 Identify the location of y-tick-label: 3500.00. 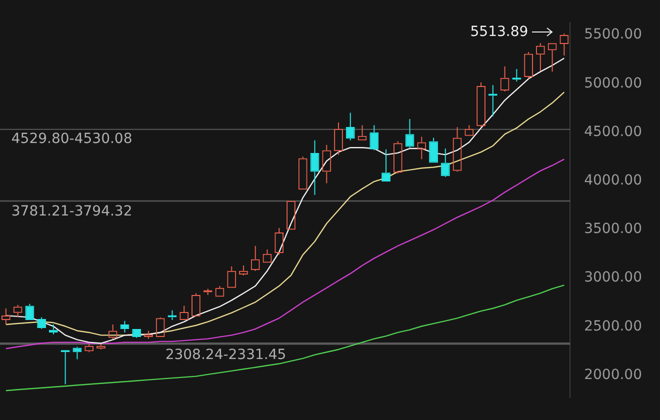
(613, 229).